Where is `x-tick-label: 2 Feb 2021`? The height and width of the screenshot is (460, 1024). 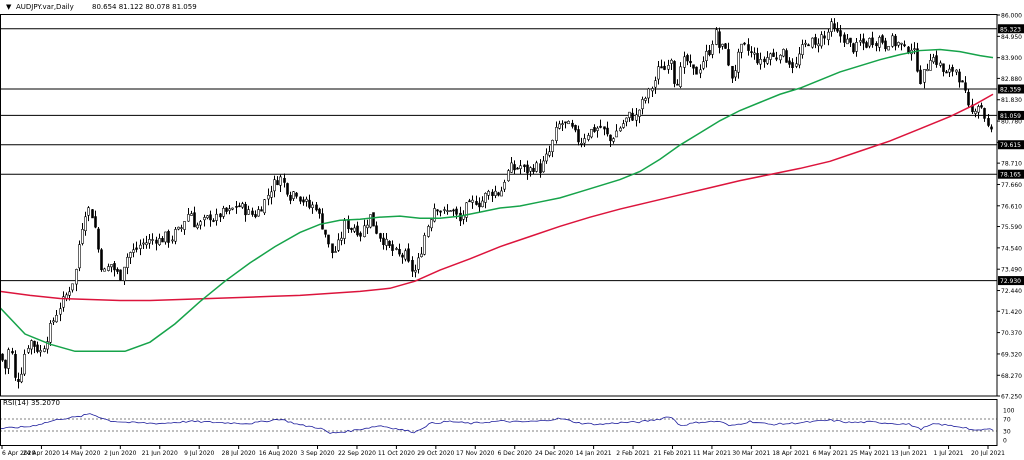
x-tick-label: 2 Feb 2021 is located at coordinates (633, 453).